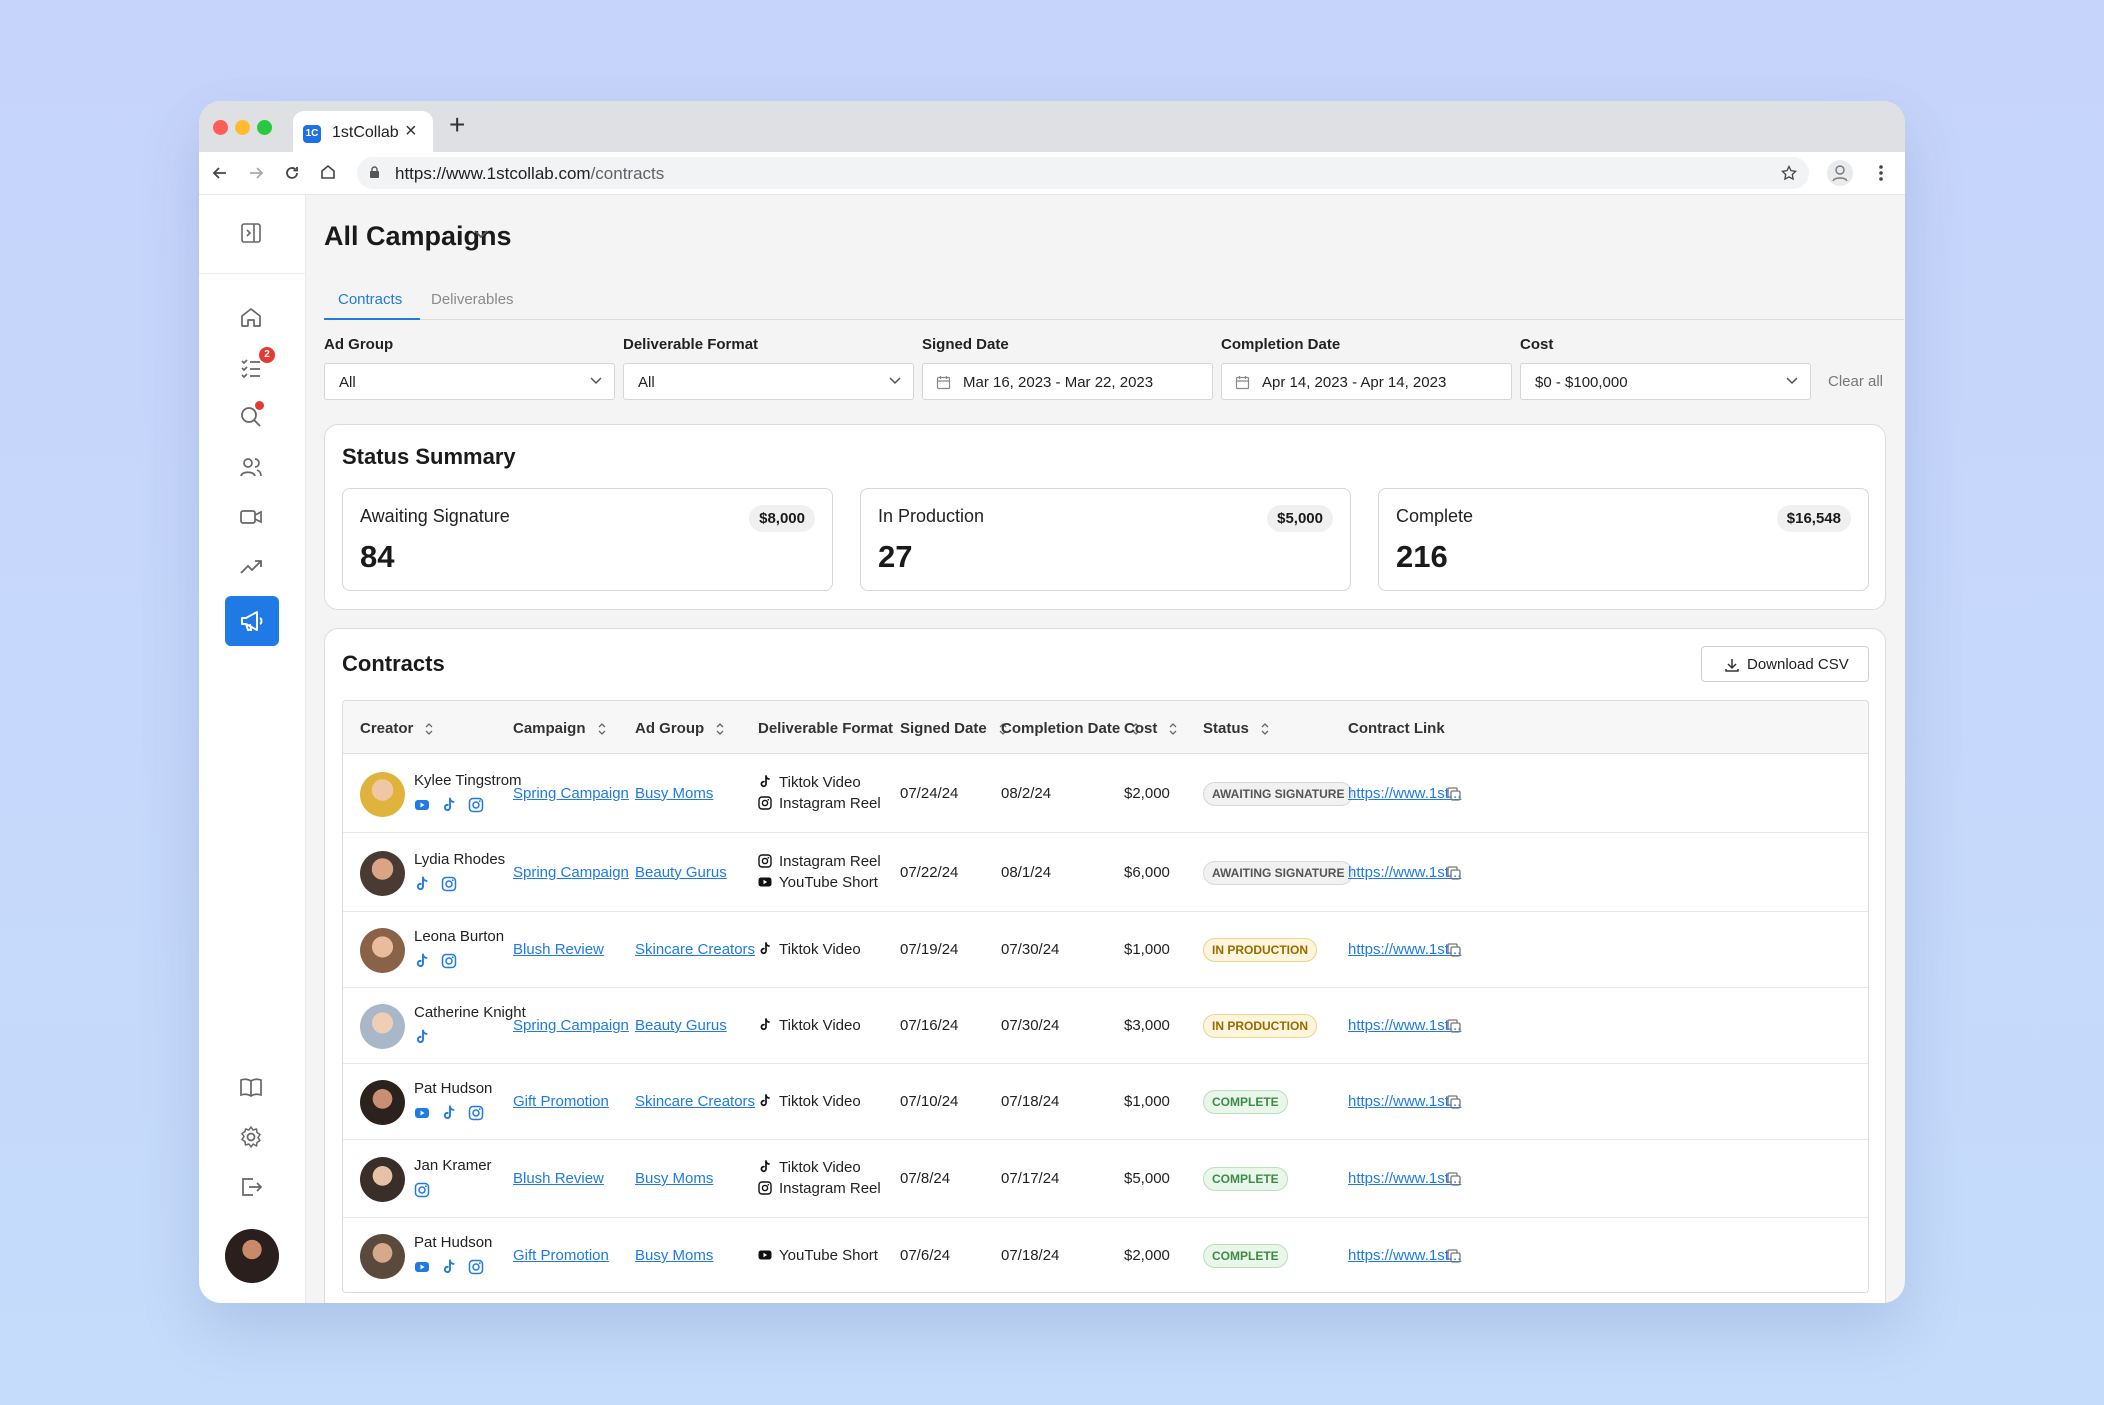 The height and width of the screenshot is (1405, 2104). What do you see at coordinates (470, 1012) in the screenshot?
I see `creator-name: Catherine Knight` at bounding box center [470, 1012].